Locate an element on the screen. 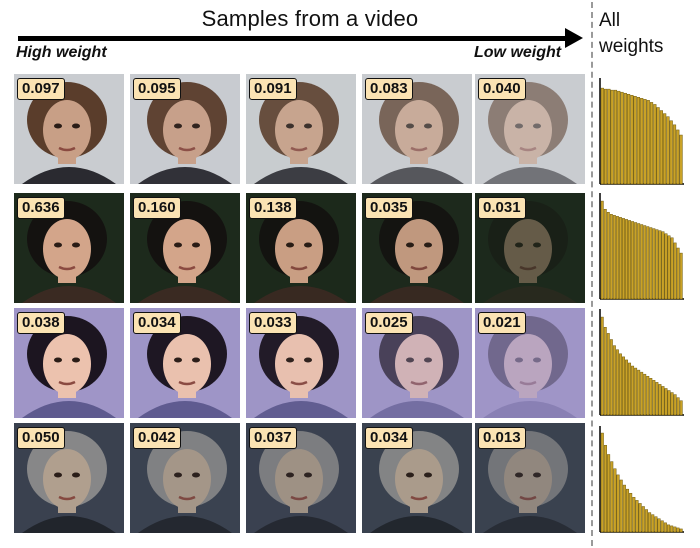 This screenshot has height=548, width=700. sample-thumbnail: 0.050 is located at coordinates (69, 478).